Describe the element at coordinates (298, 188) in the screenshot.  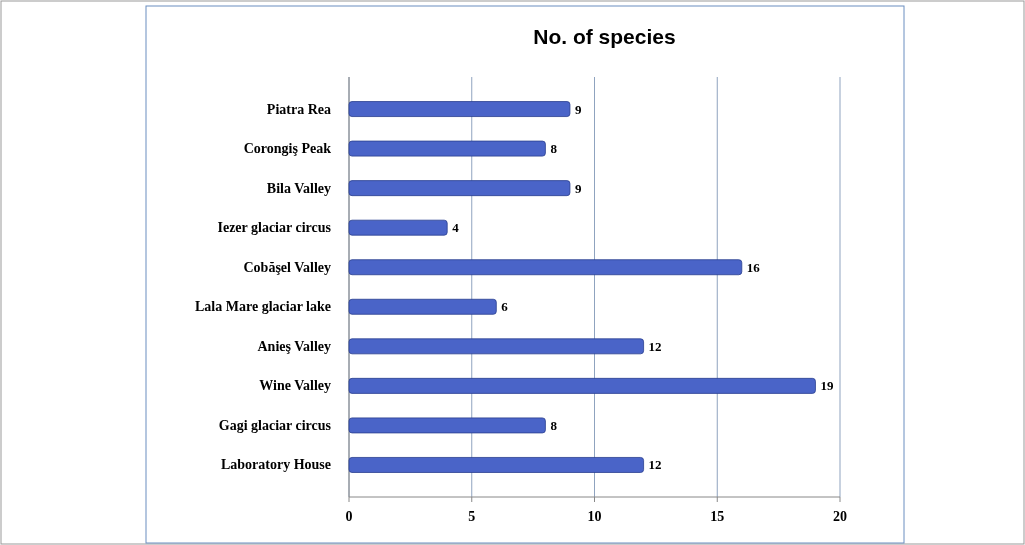
I see `y-tick-label: Bila Valley` at that location.